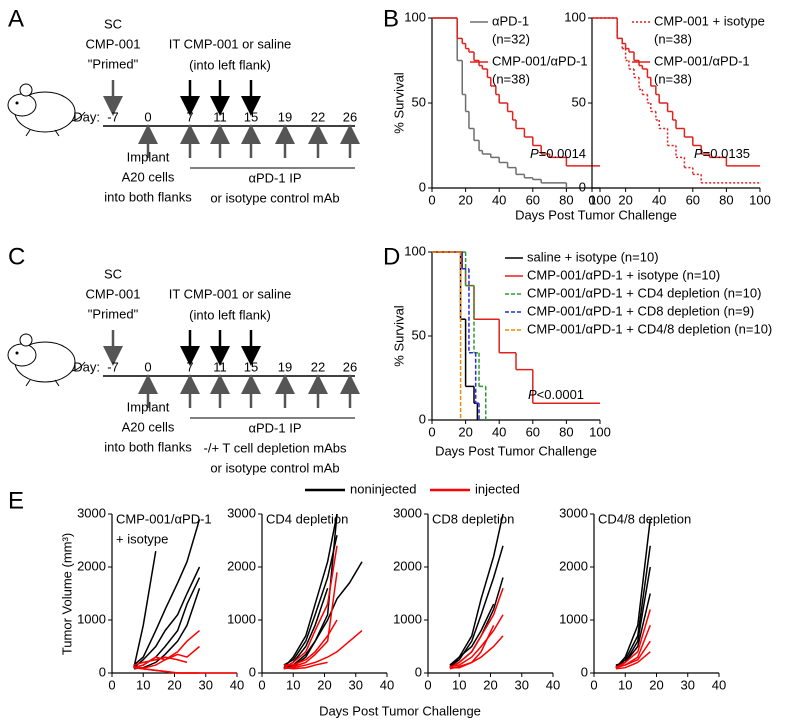 This screenshot has width=800, height=724. Describe the element at coordinates (274, 177) in the screenshot. I see `ip-label: αPD-1 IP` at that location.